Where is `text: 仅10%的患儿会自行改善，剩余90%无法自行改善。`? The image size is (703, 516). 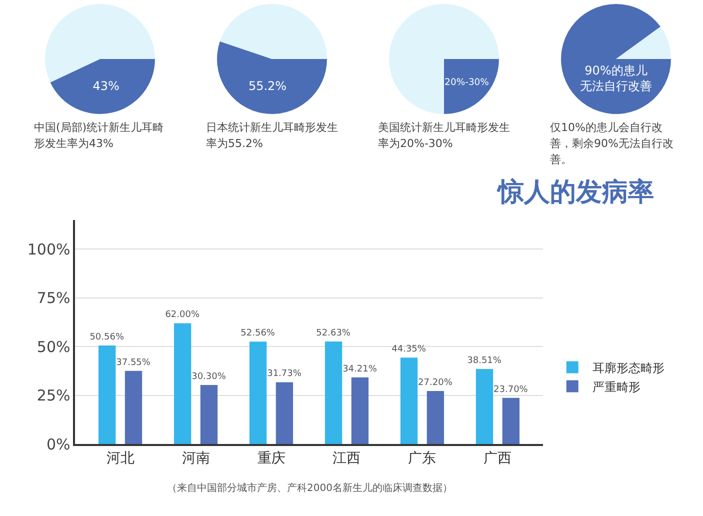
text: 仅10%的患儿会自行改善，剩余90%无法自行改善。 is located at coordinates (611, 144).